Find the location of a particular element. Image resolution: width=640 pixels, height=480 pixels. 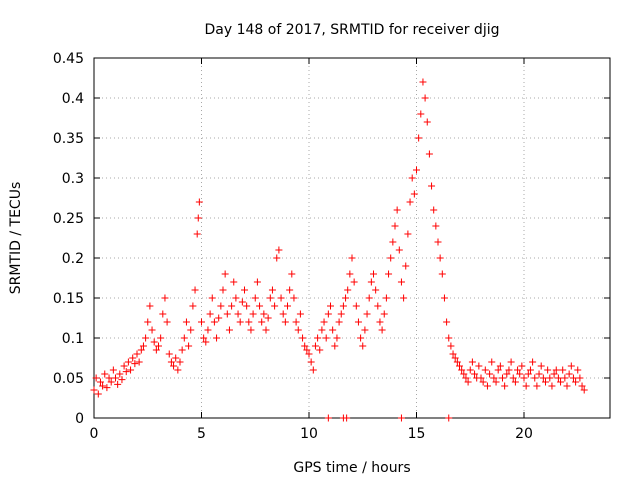

y-tick-label: 0.25 is located at coordinates (68, 219).